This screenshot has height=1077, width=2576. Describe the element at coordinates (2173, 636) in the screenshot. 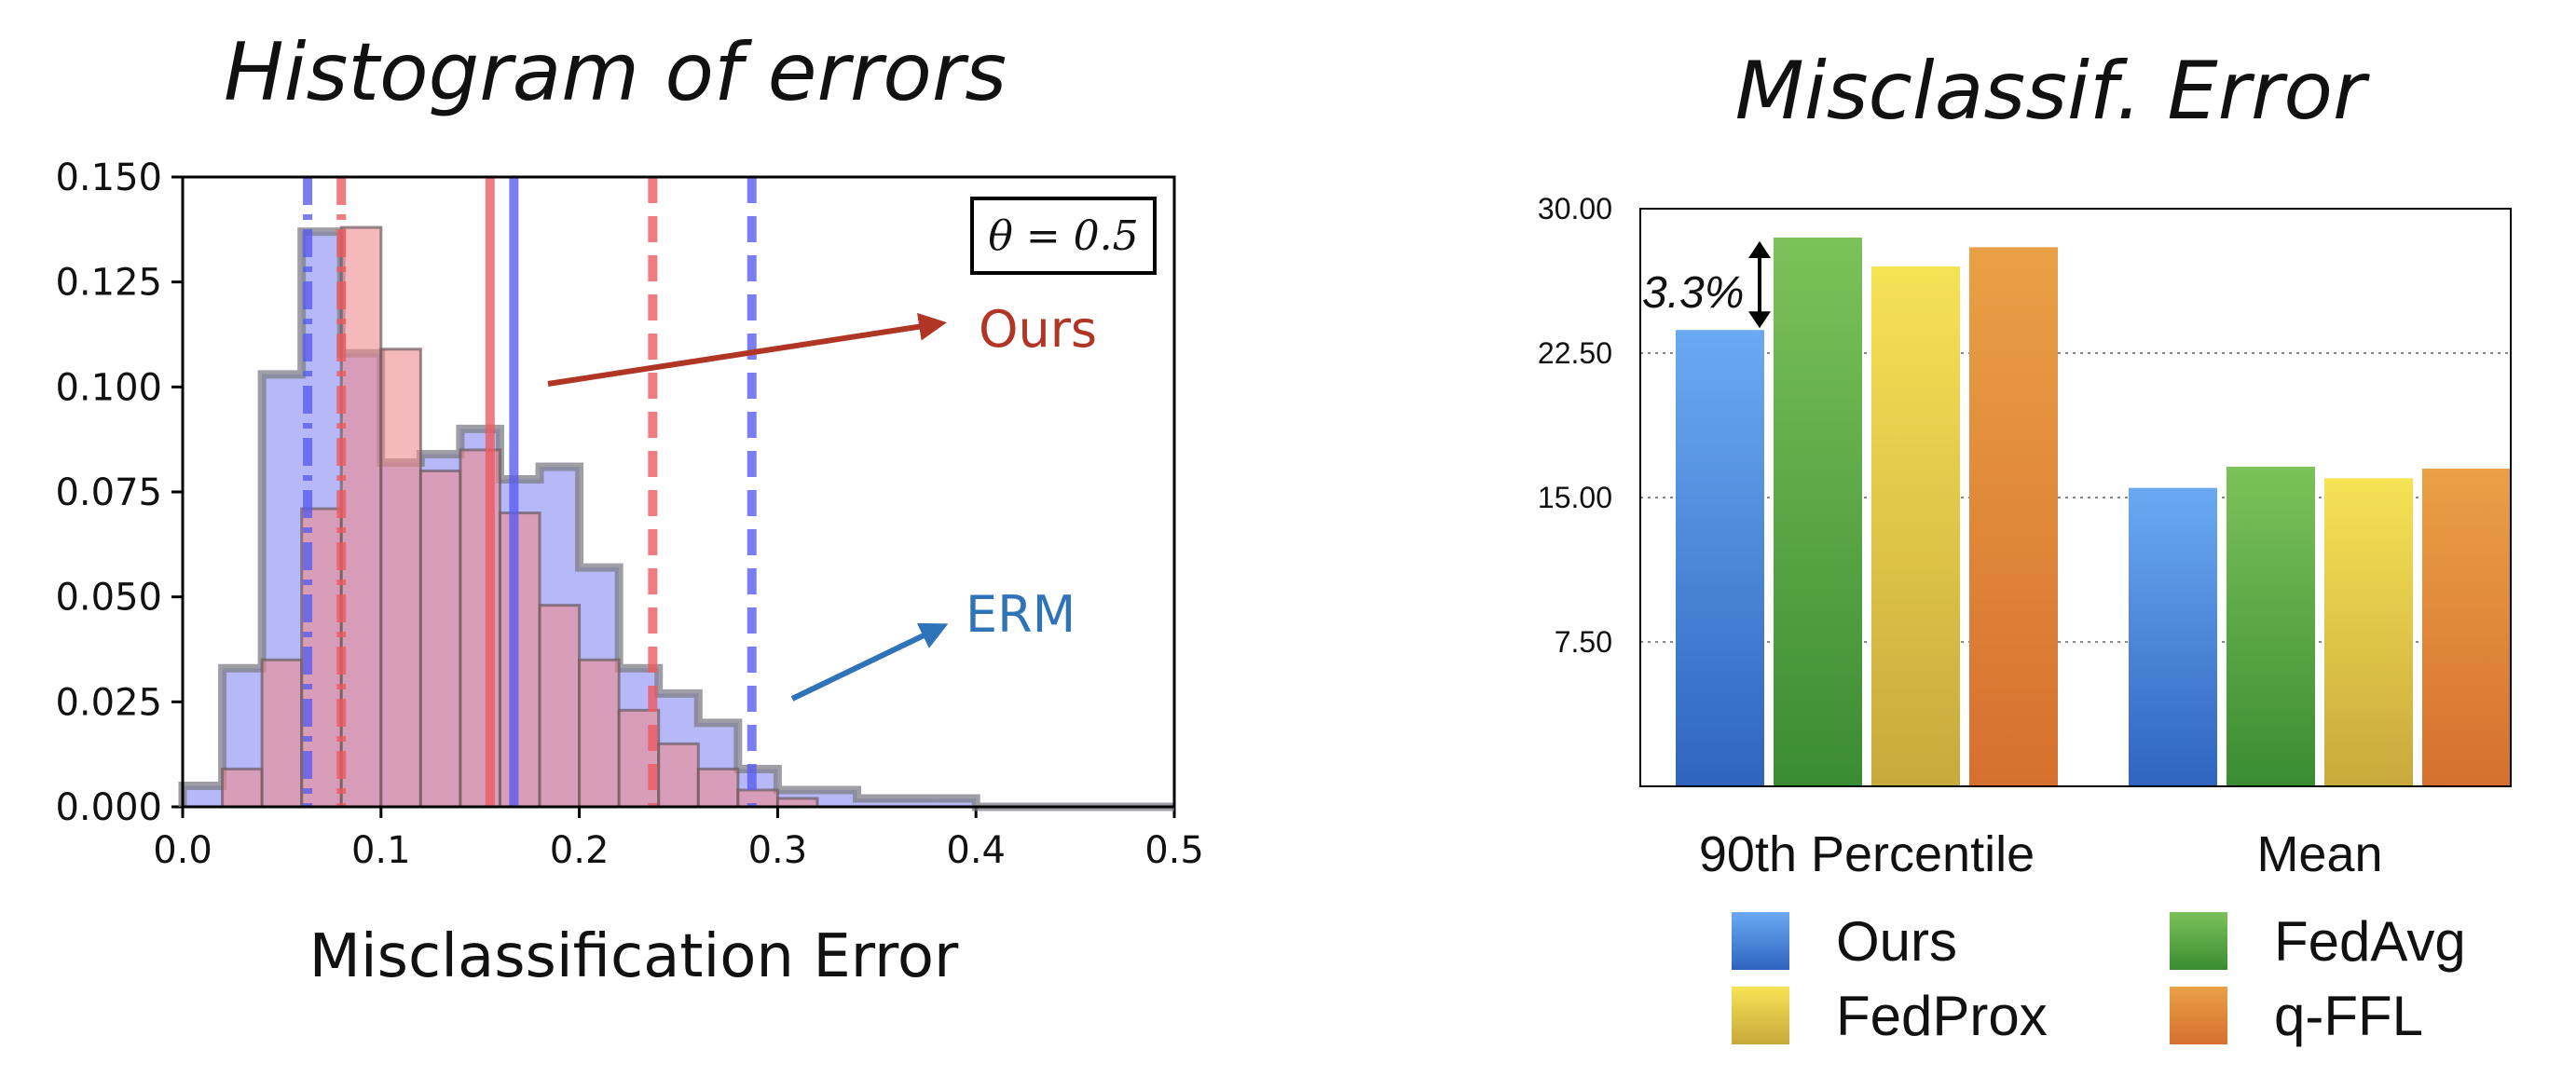

I see `bar-ours-mean` at that location.